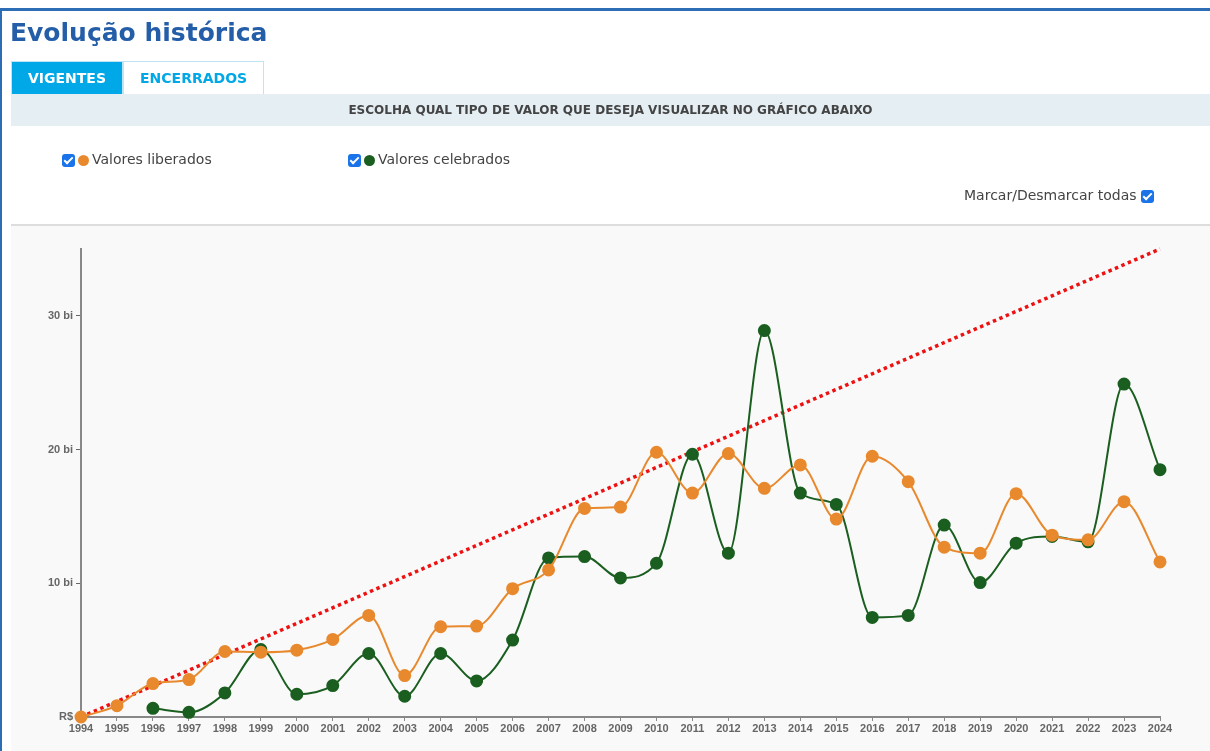 This screenshot has height=751, width=1210. I want to click on x-tick-label: 2011, so click(692, 727).